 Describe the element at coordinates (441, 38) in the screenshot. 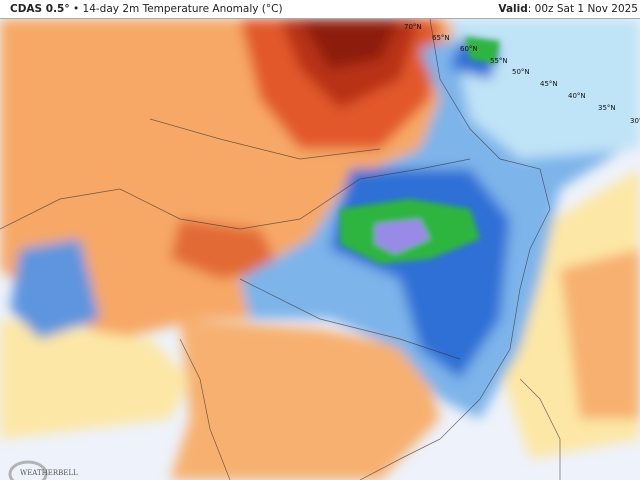

I see `lat-label: 65°N` at that location.